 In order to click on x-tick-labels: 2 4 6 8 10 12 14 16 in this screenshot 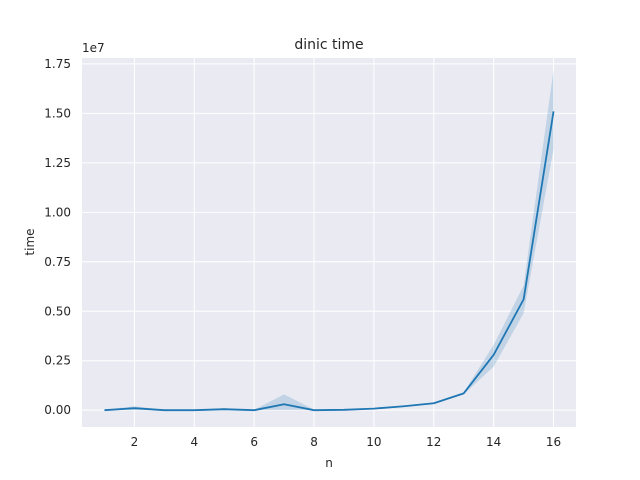, I will do `click(346, 442)`.